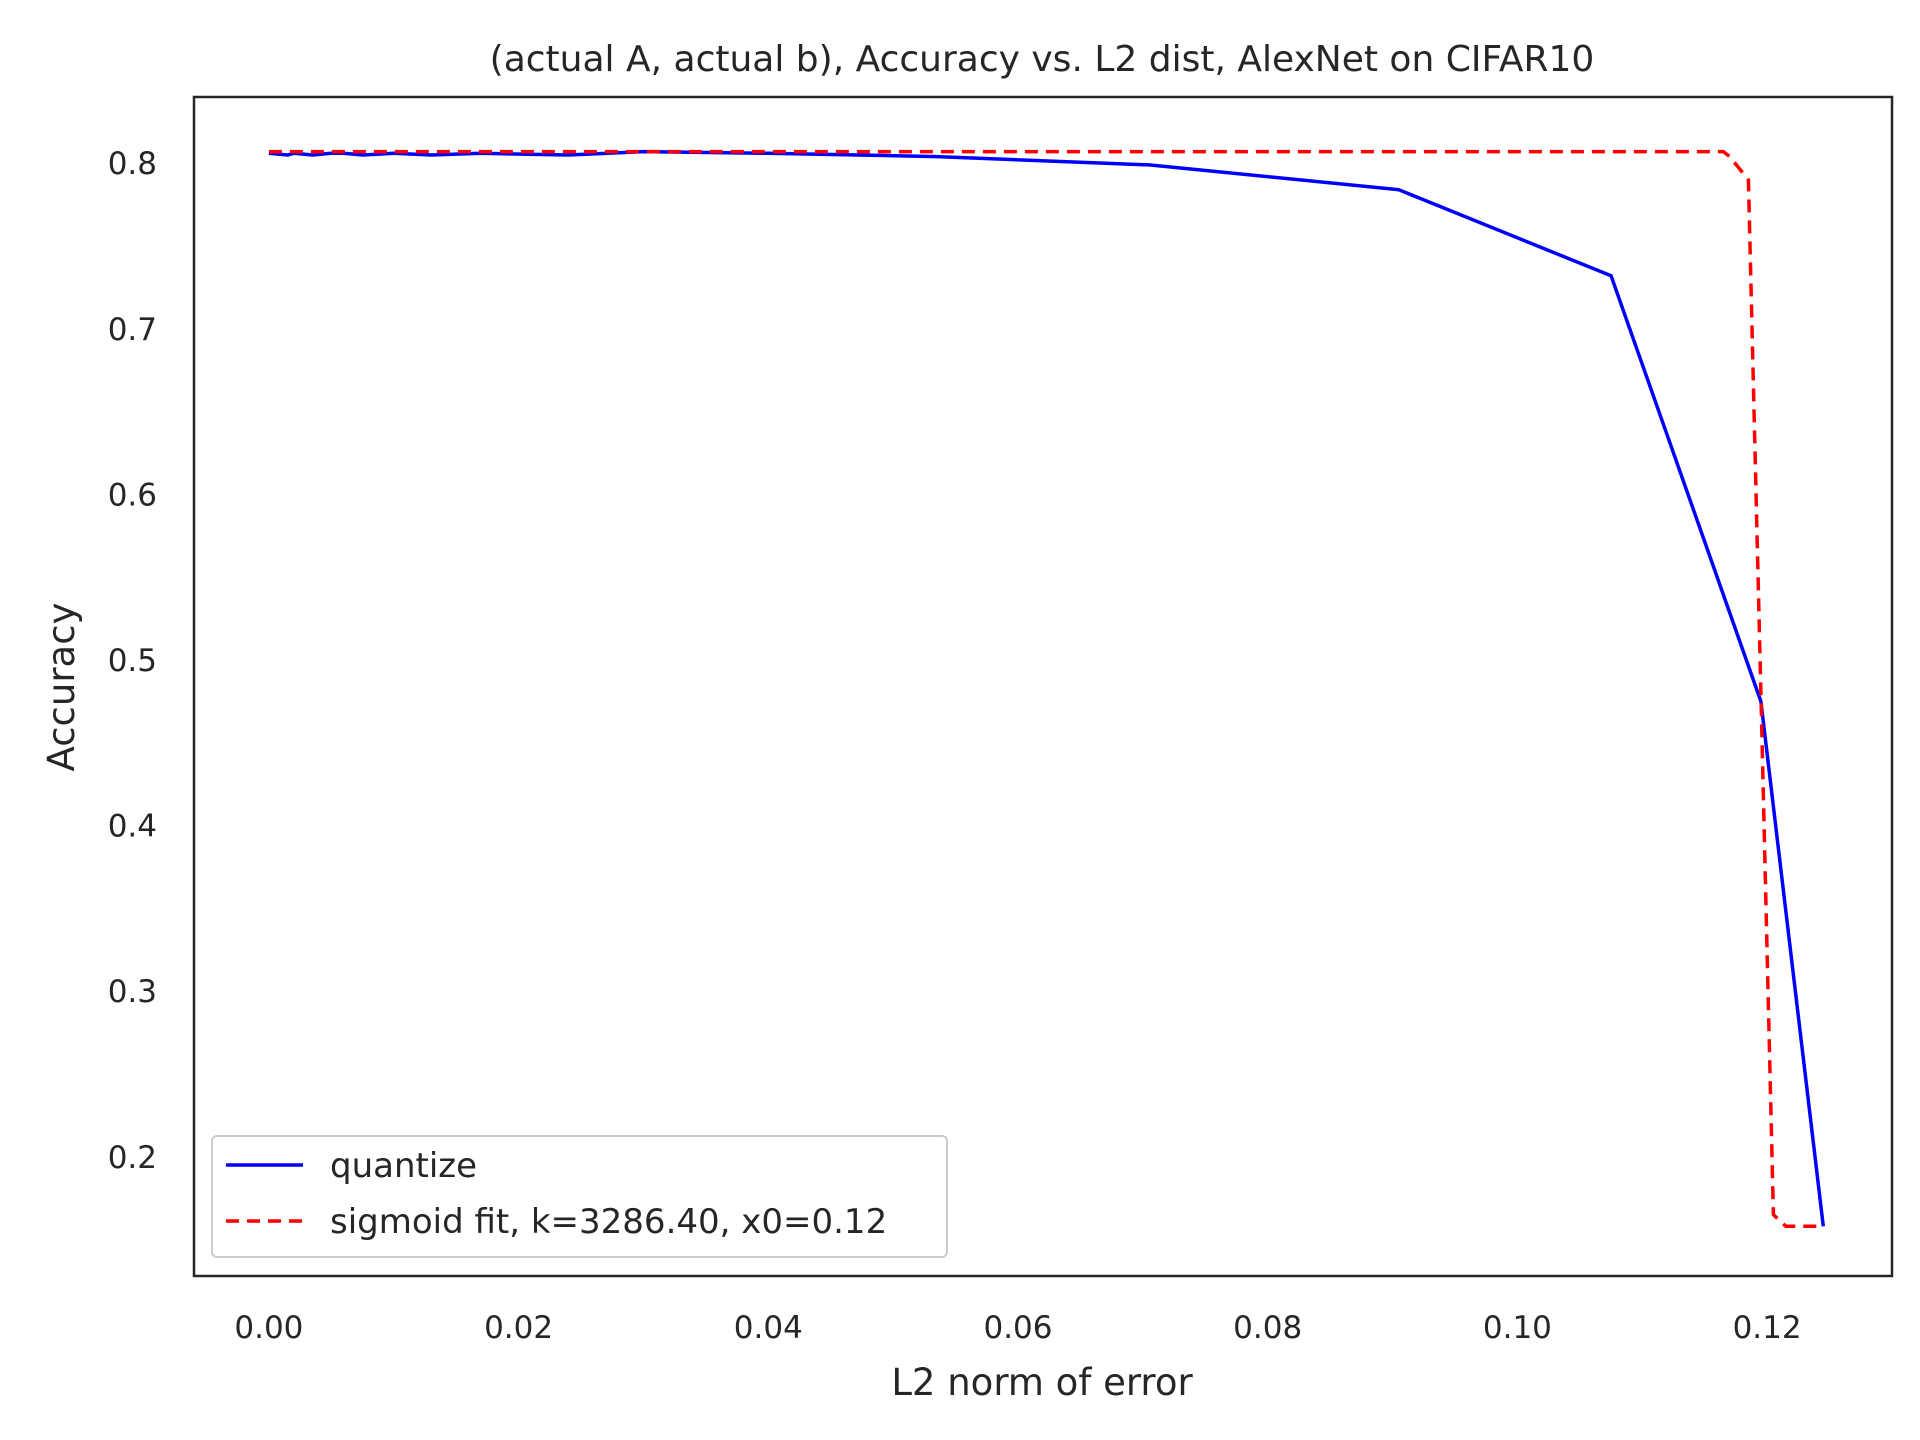 The image size is (1920, 1440). I want to click on x-tick-label: 0.06, so click(1017, 1328).